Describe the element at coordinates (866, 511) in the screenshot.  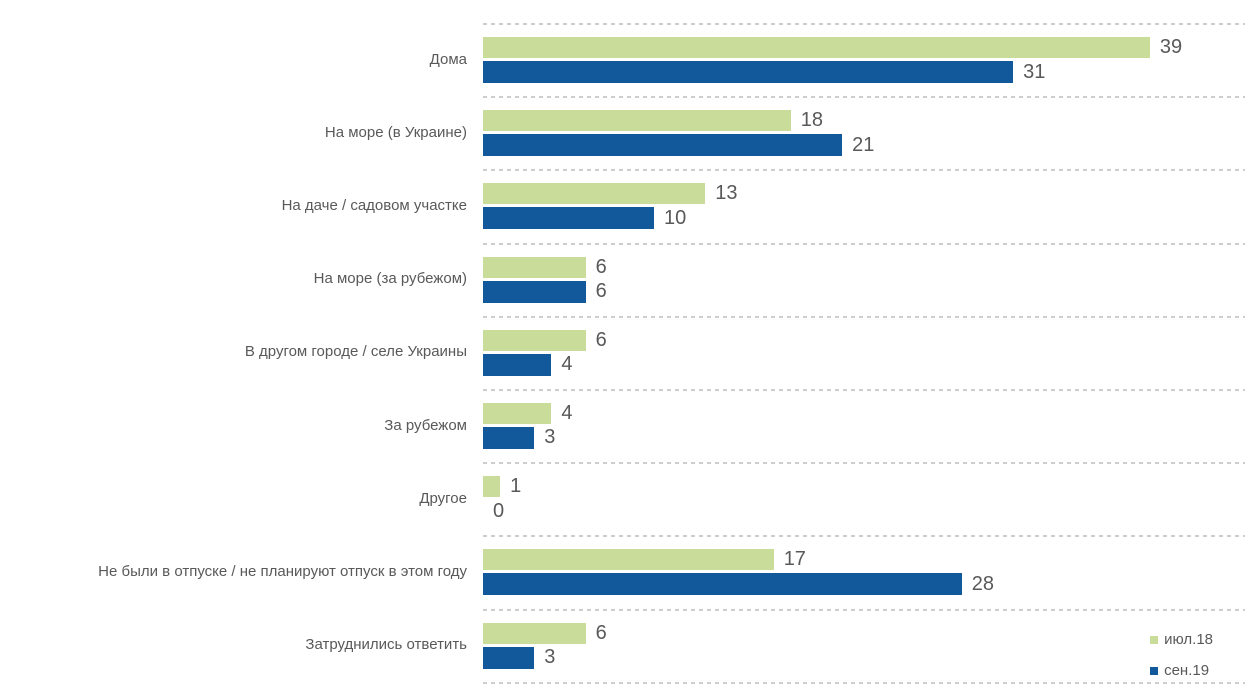
I see `bar-row-сен.19: 0` at that location.